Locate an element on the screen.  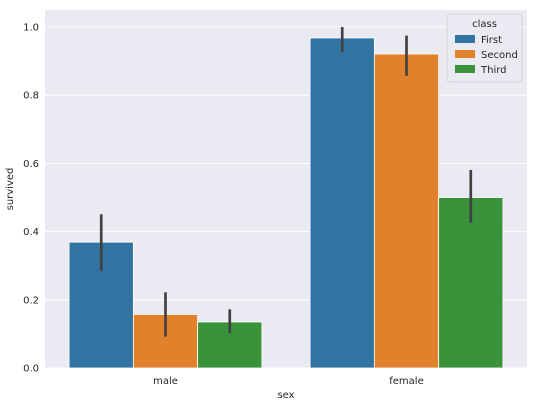
y-tick-label: 0.8 is located at coordinates (31, 96).